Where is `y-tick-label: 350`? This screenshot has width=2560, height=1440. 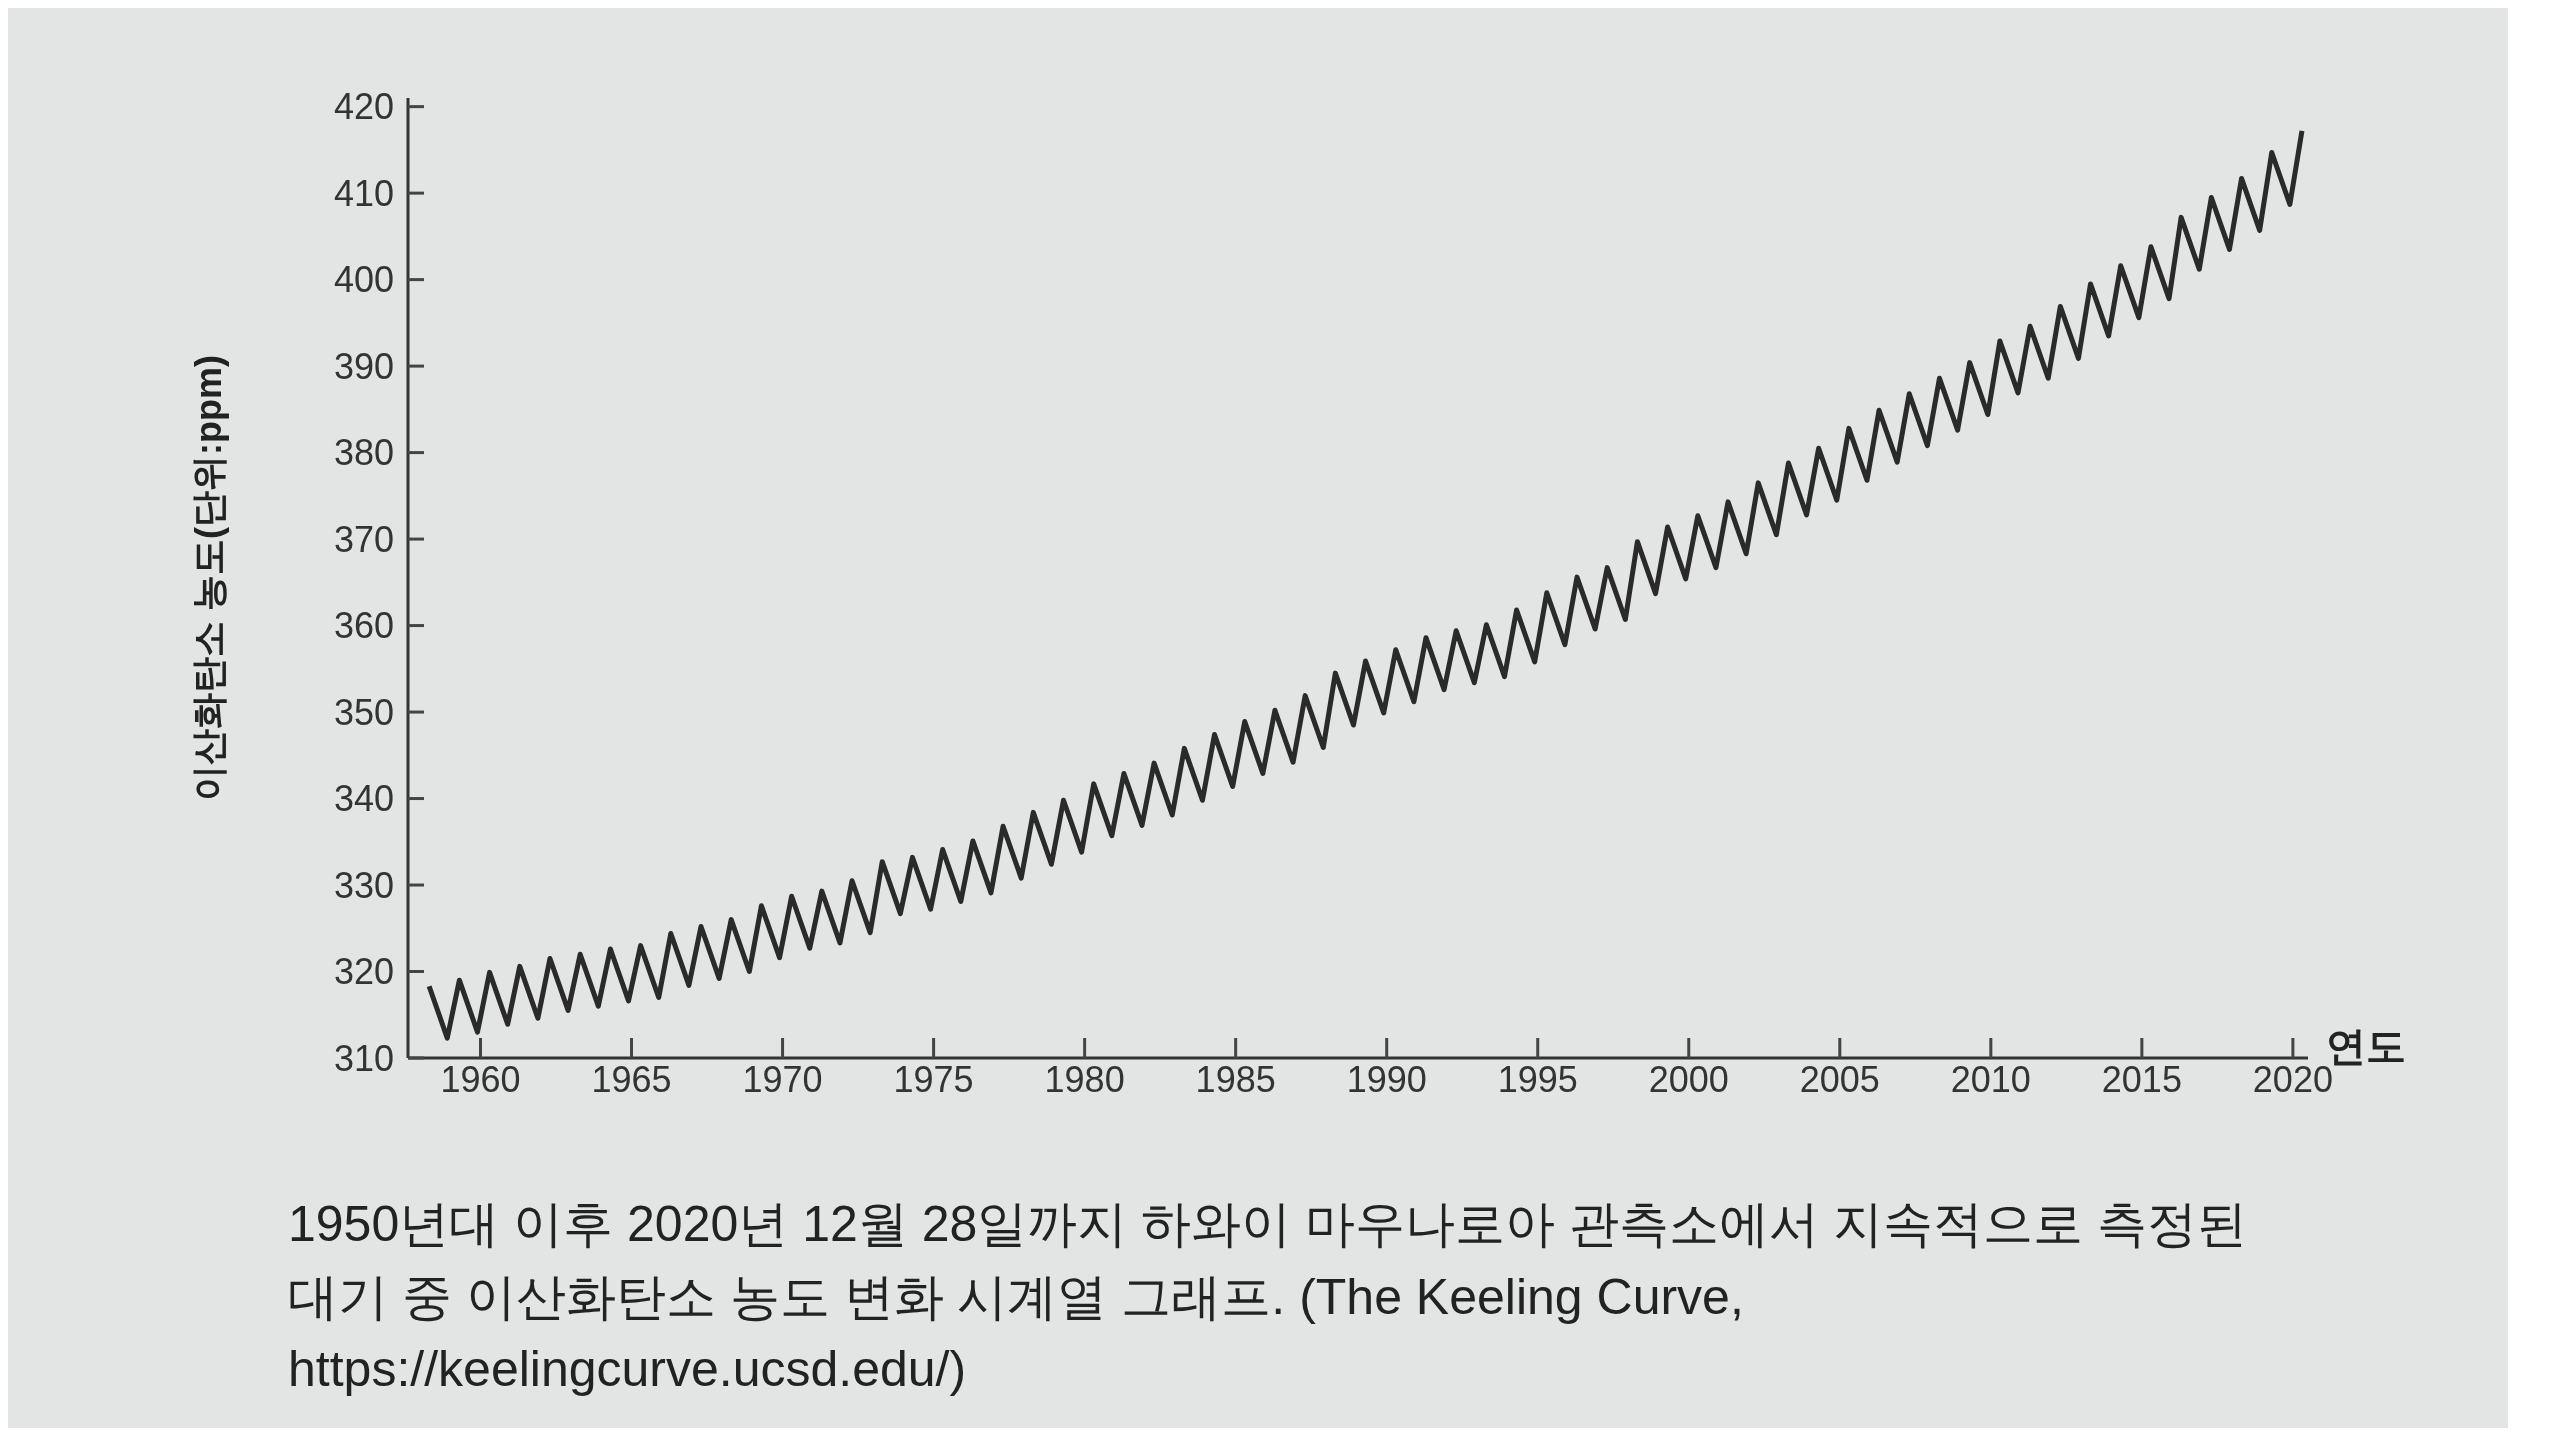 y-tick-label: 350 is located at coordinates (363, 712).